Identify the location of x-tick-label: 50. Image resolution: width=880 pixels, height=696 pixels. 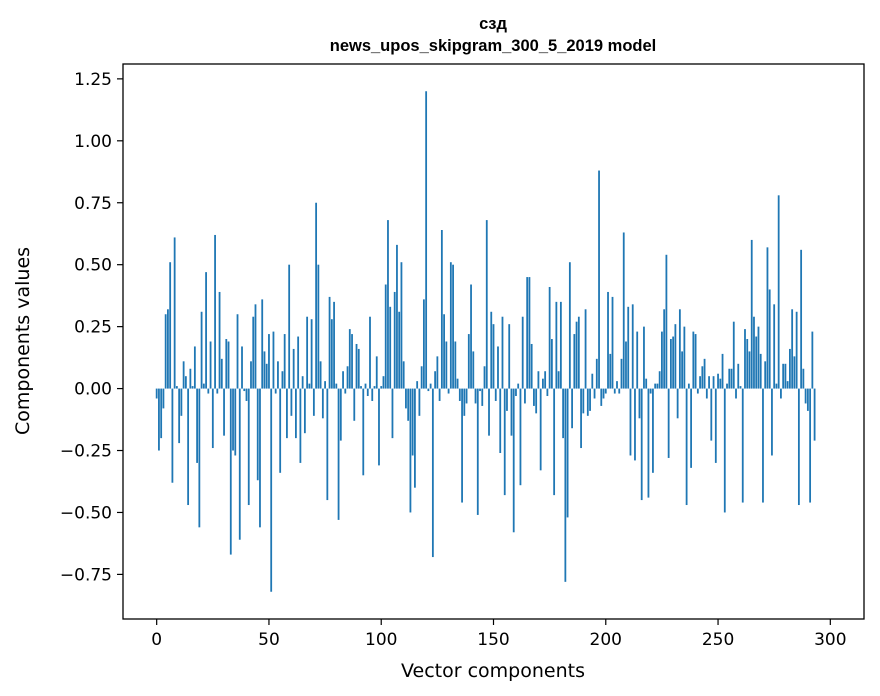
(269, 640).